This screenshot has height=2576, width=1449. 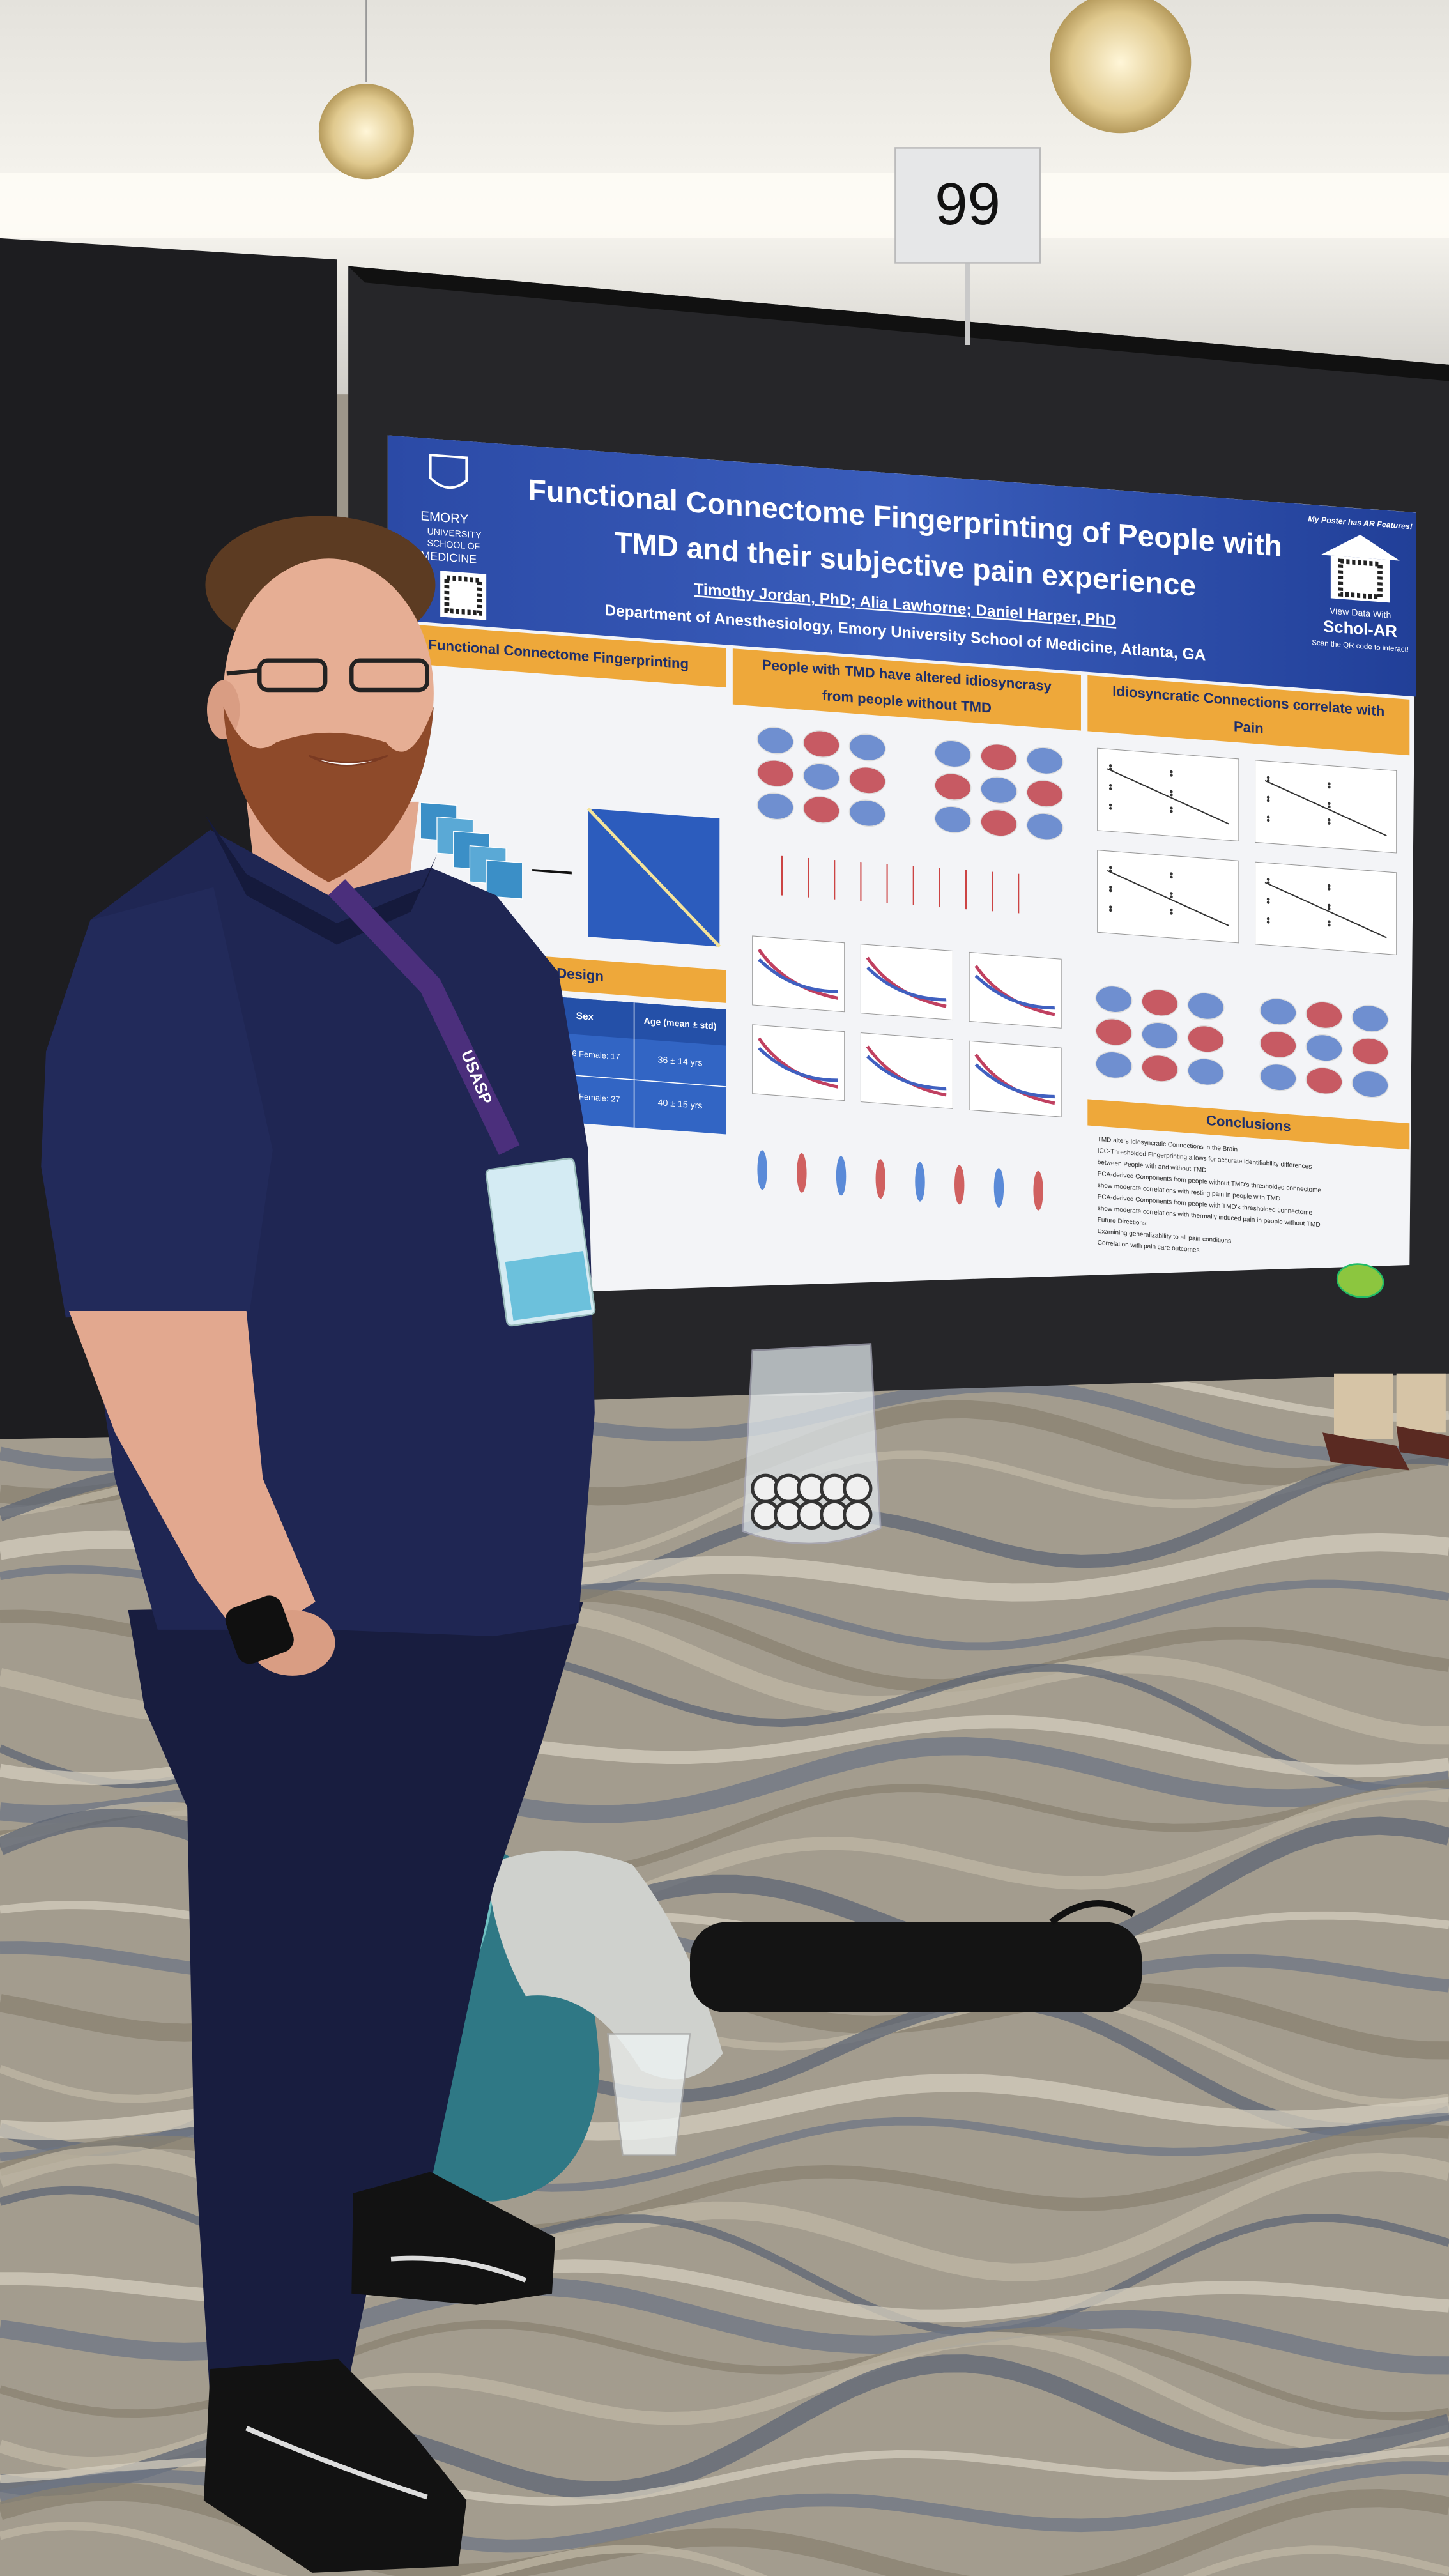 What do you see at coordinates (632, 1020) in the screenshot?
I see `table-header` at bounding box center [632, 1020].